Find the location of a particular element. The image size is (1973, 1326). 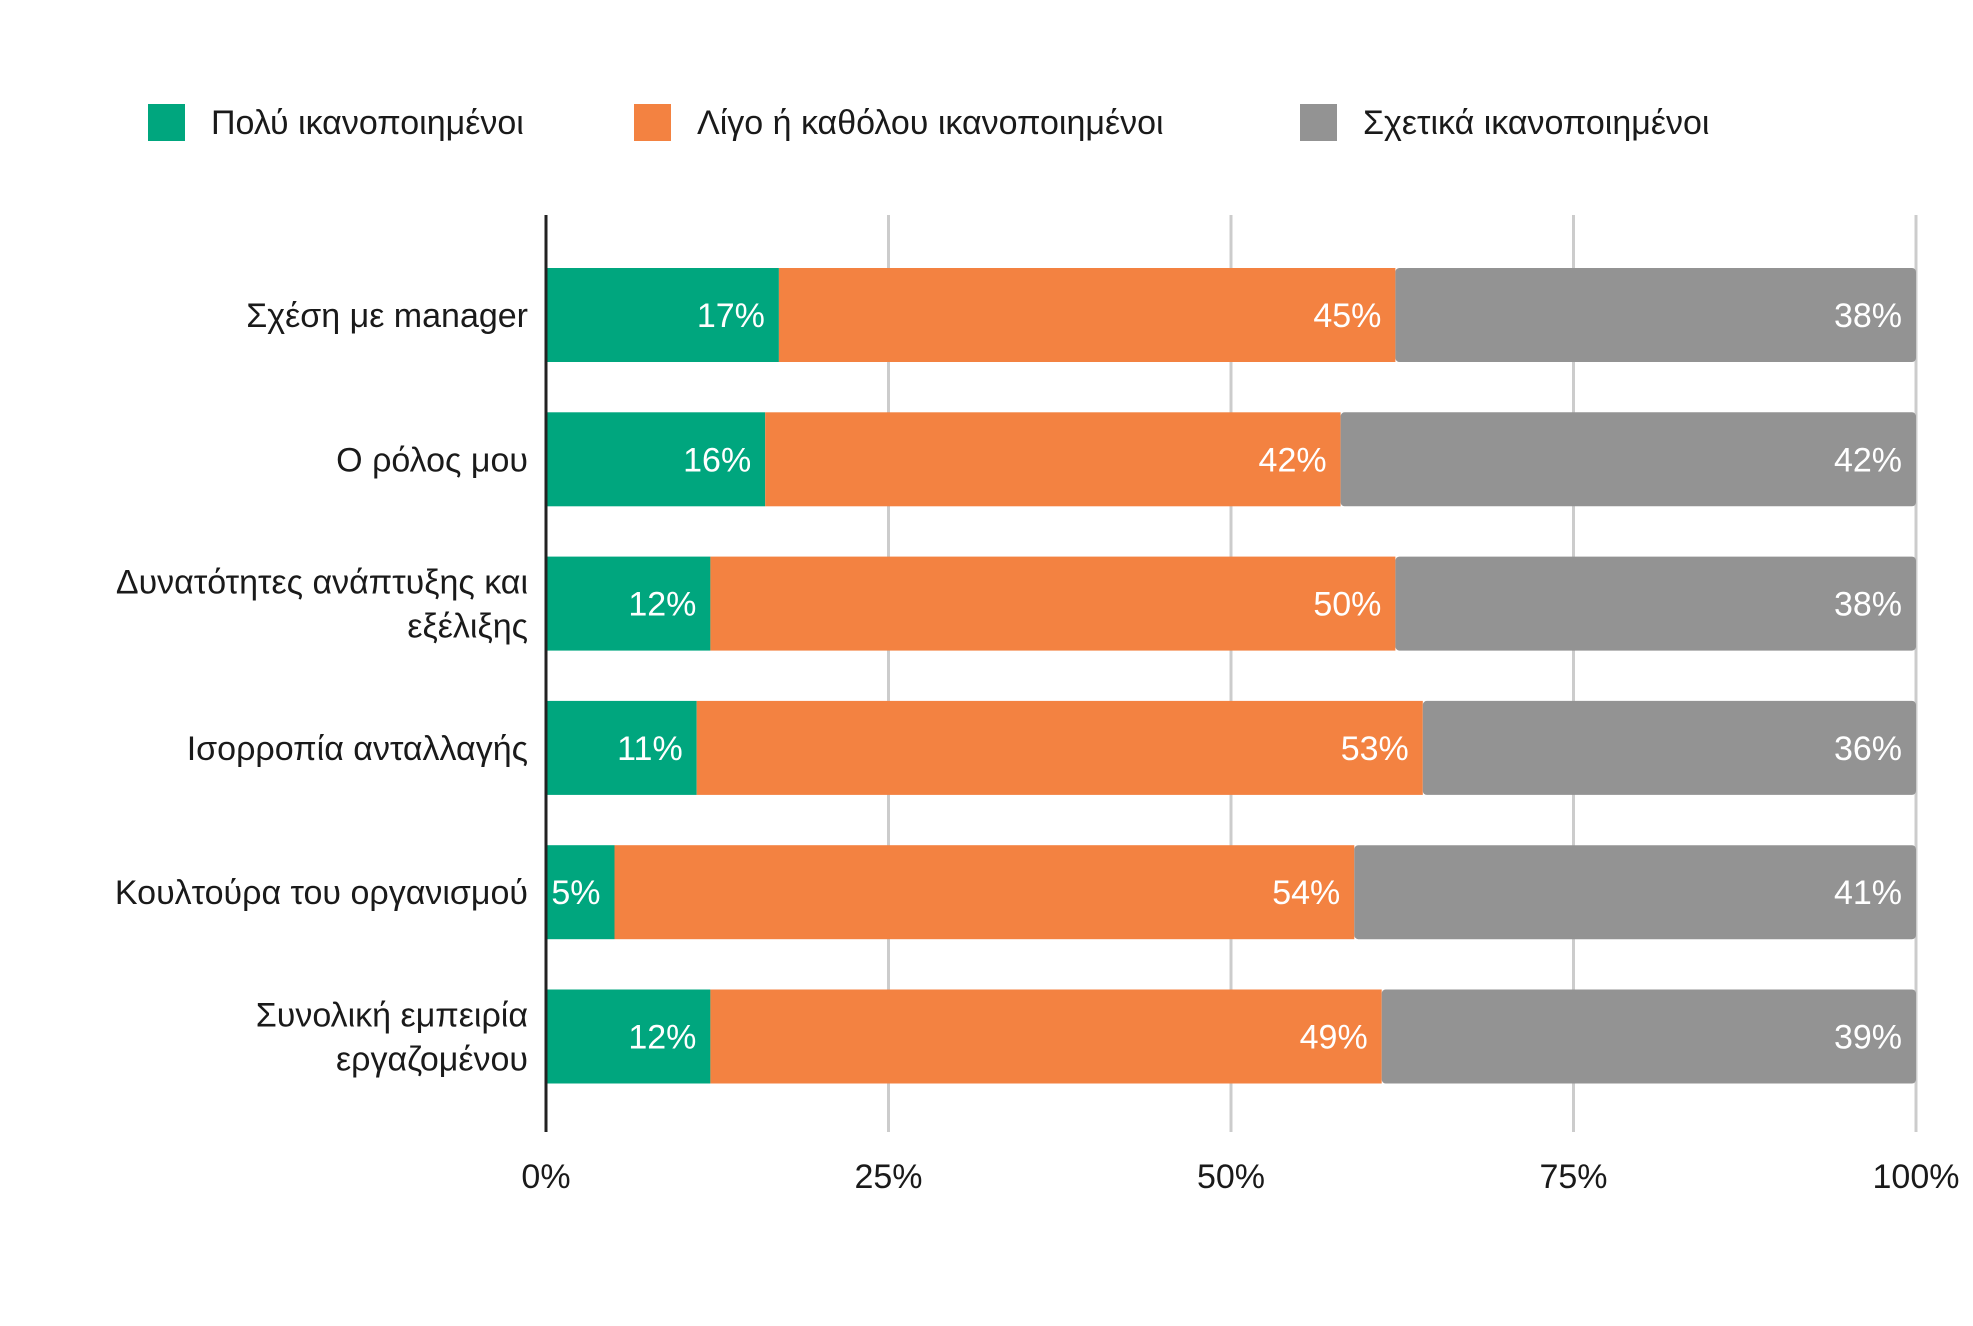

bar-value-label: 39% is located at coordinates (1868, 1038).